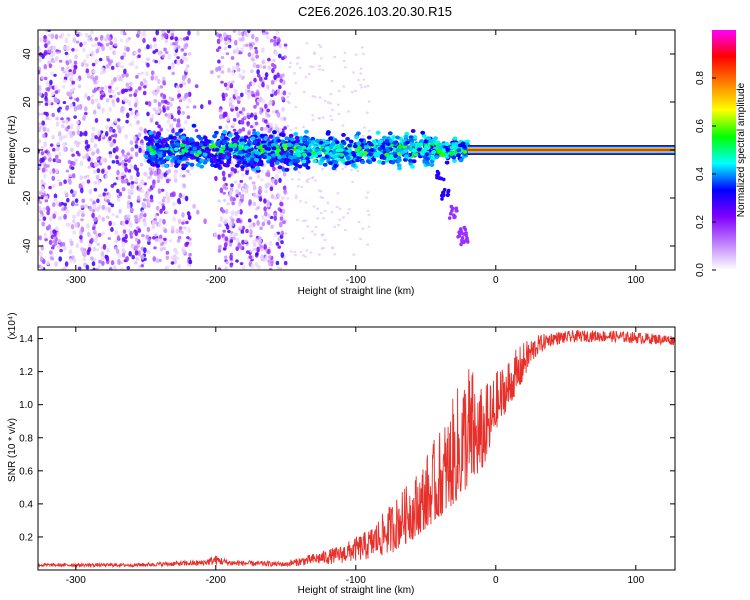  What do you see at coordinates (26, 339) in the screenshot?
I see `snr-y-tick-label-6: 1.4` at bounding box center [26, 339].